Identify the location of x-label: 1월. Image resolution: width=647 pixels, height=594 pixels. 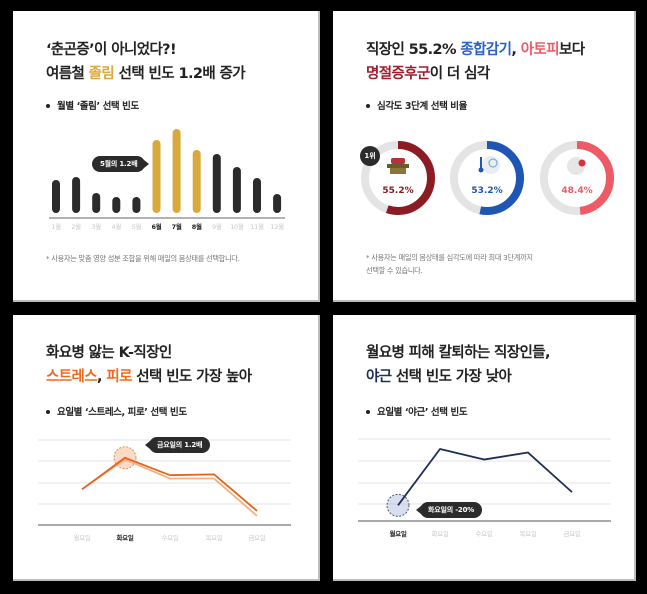
(56, 227).